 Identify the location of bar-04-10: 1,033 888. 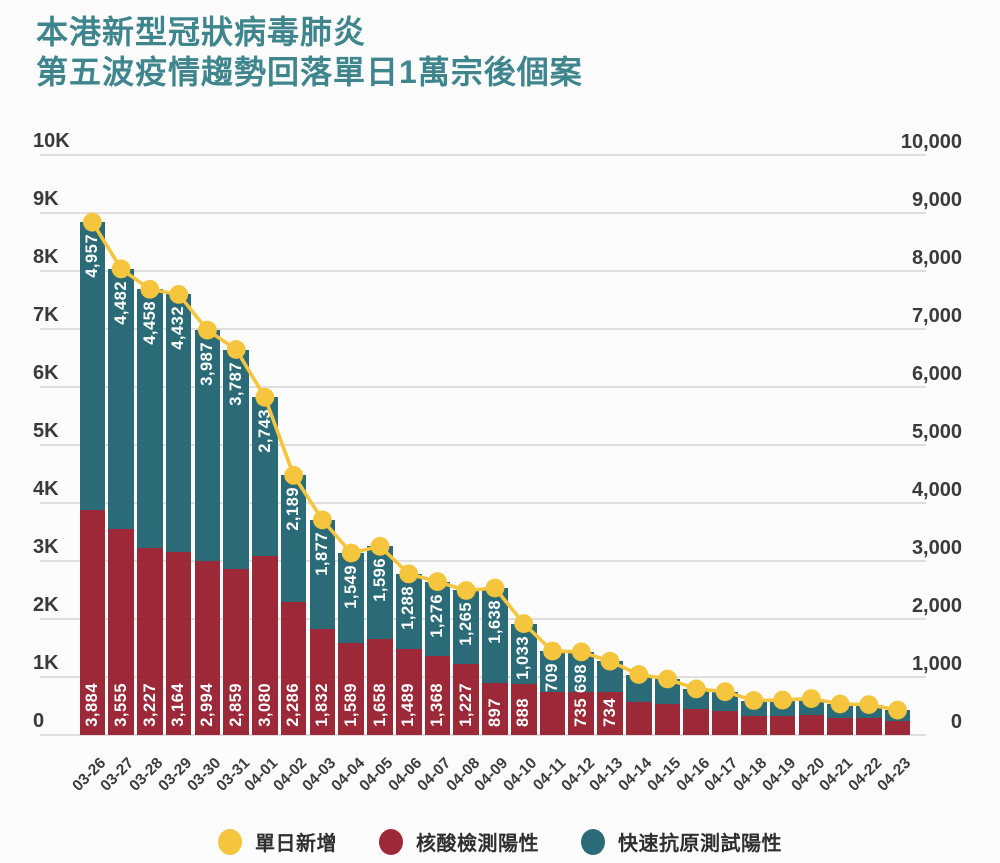
(523, 679).